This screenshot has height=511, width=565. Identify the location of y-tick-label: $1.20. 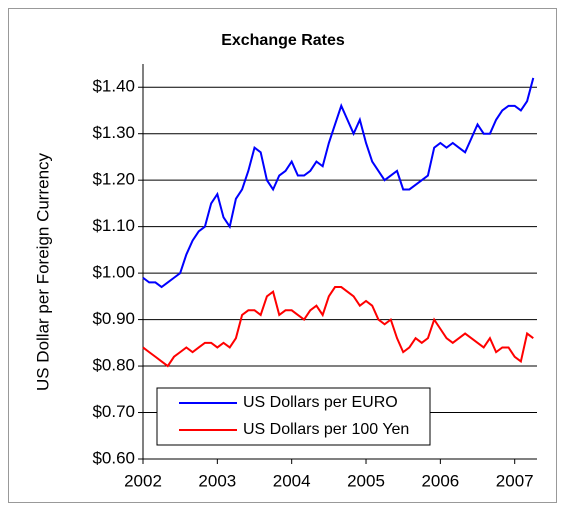
(113, 179).